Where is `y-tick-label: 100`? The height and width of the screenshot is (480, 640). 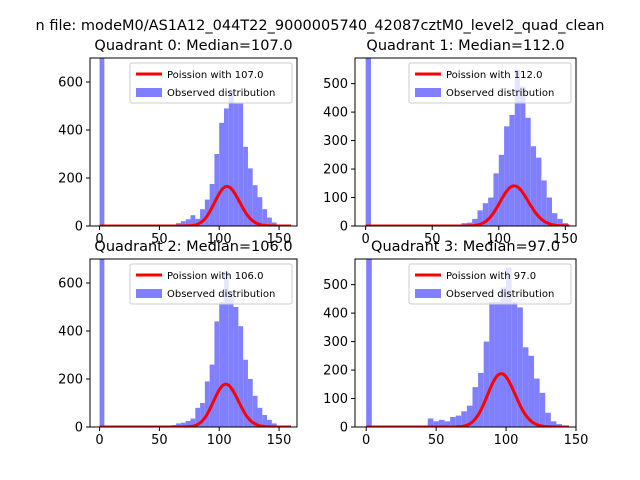 y-tick-label: 100 is located at coordinates (335, 198).